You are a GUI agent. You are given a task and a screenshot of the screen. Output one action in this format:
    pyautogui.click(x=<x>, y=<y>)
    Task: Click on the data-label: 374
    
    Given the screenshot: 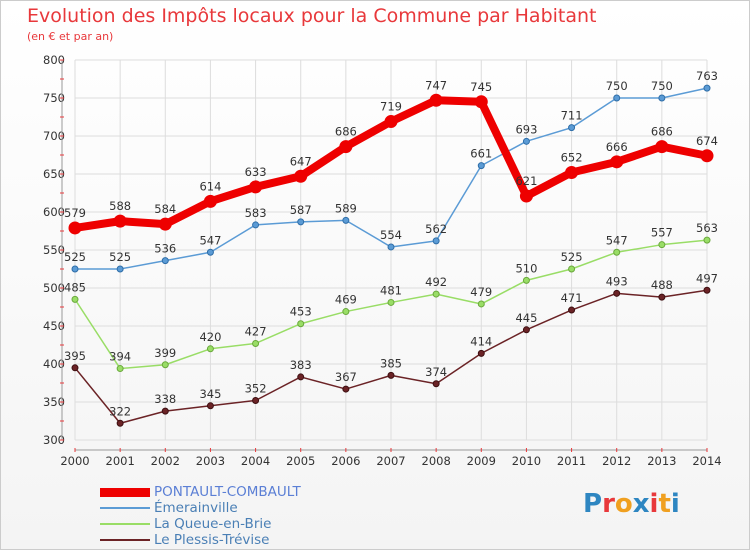 What is the action you would take?
    pyautogui.click(x=436, y=372)
    